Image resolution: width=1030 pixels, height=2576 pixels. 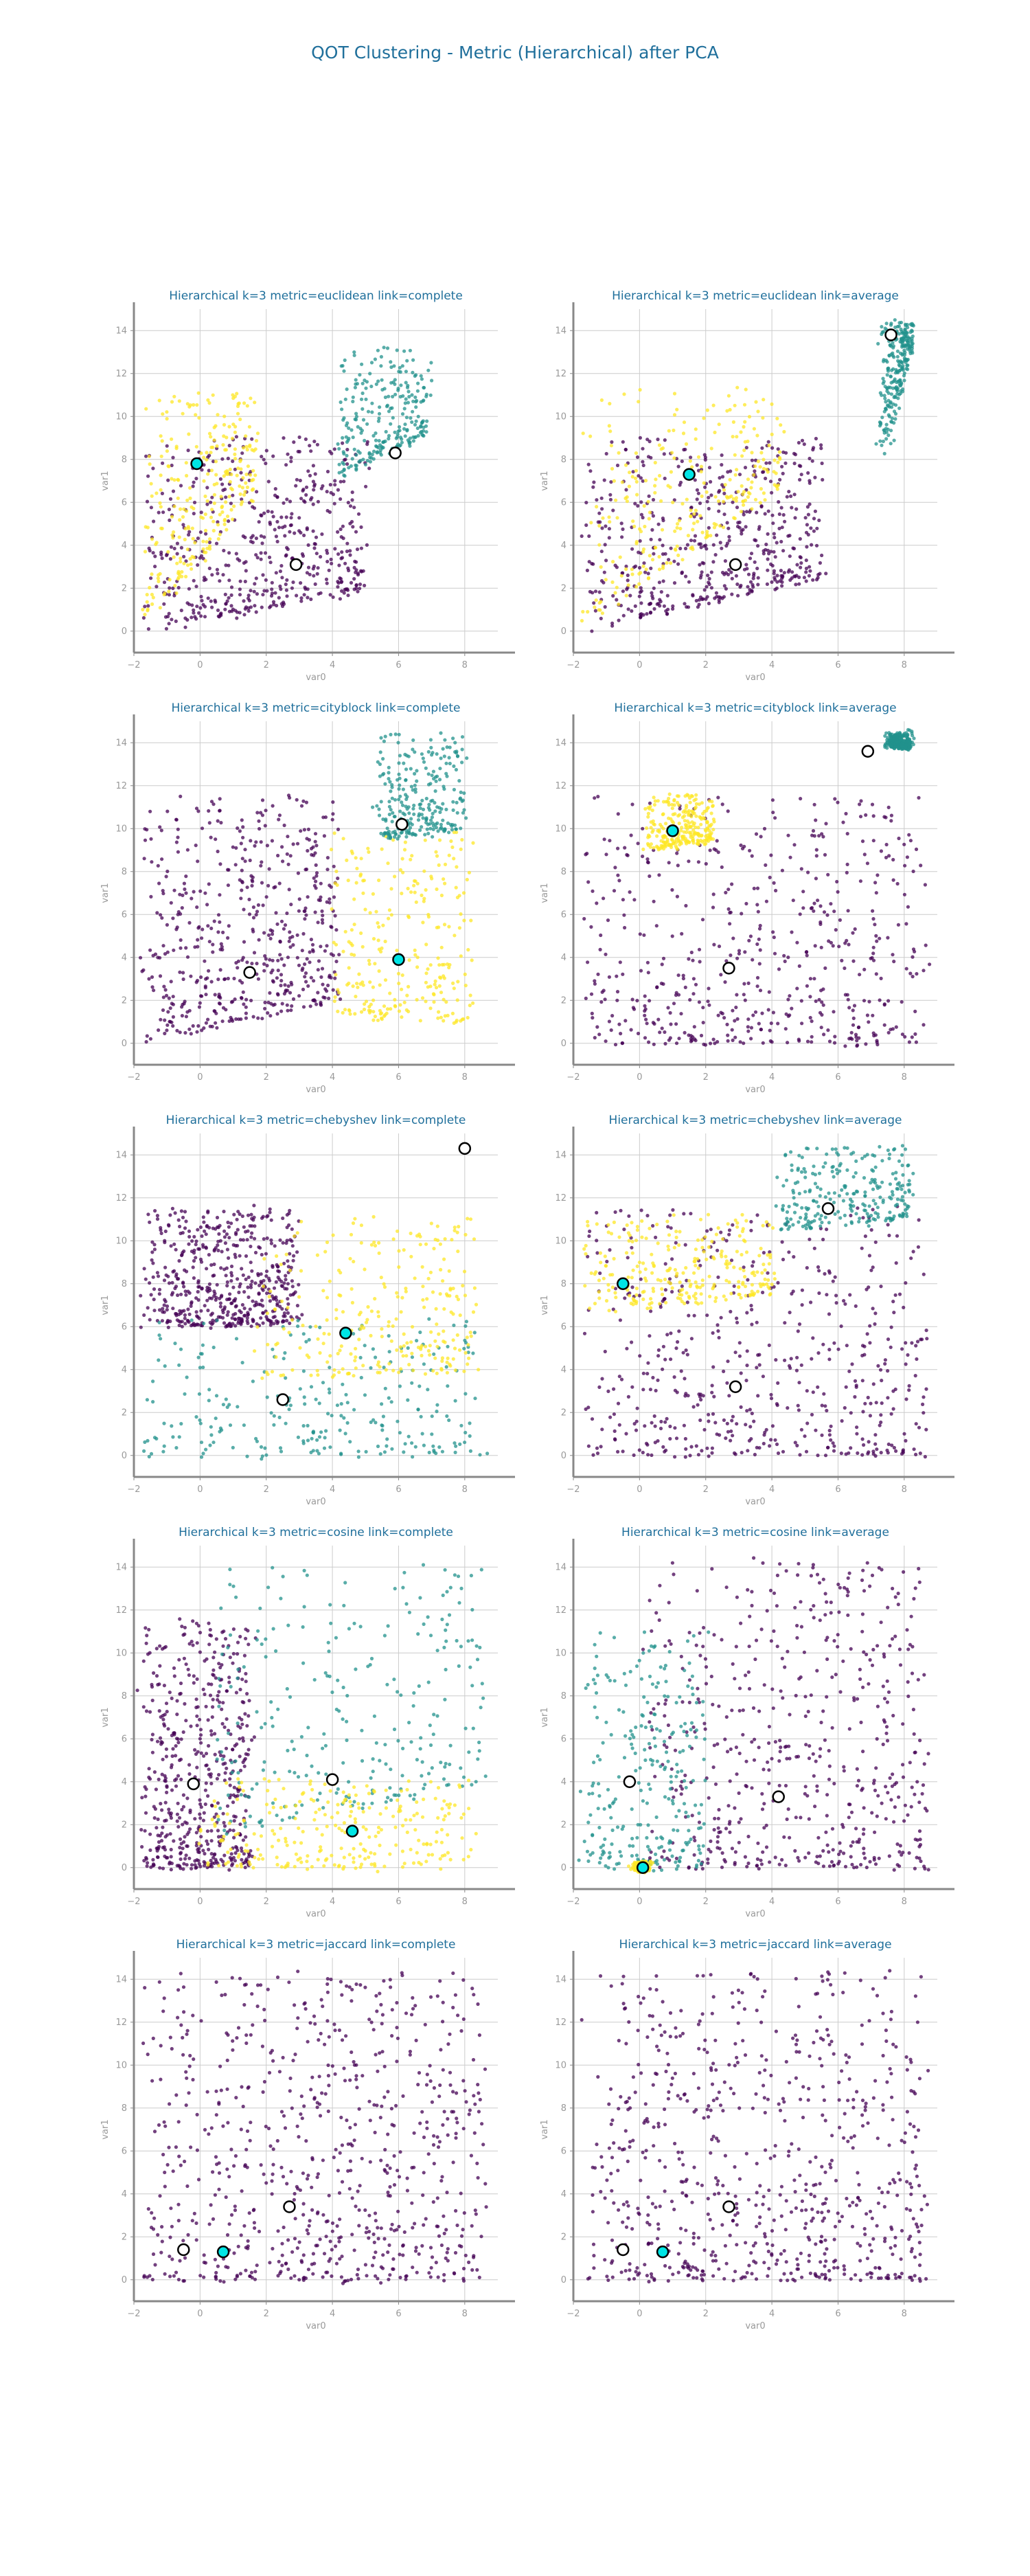 What do you see at coordinates (385, 412) in the screenshot?
I see `cluster-1-points` at bounding box center [385, 412].